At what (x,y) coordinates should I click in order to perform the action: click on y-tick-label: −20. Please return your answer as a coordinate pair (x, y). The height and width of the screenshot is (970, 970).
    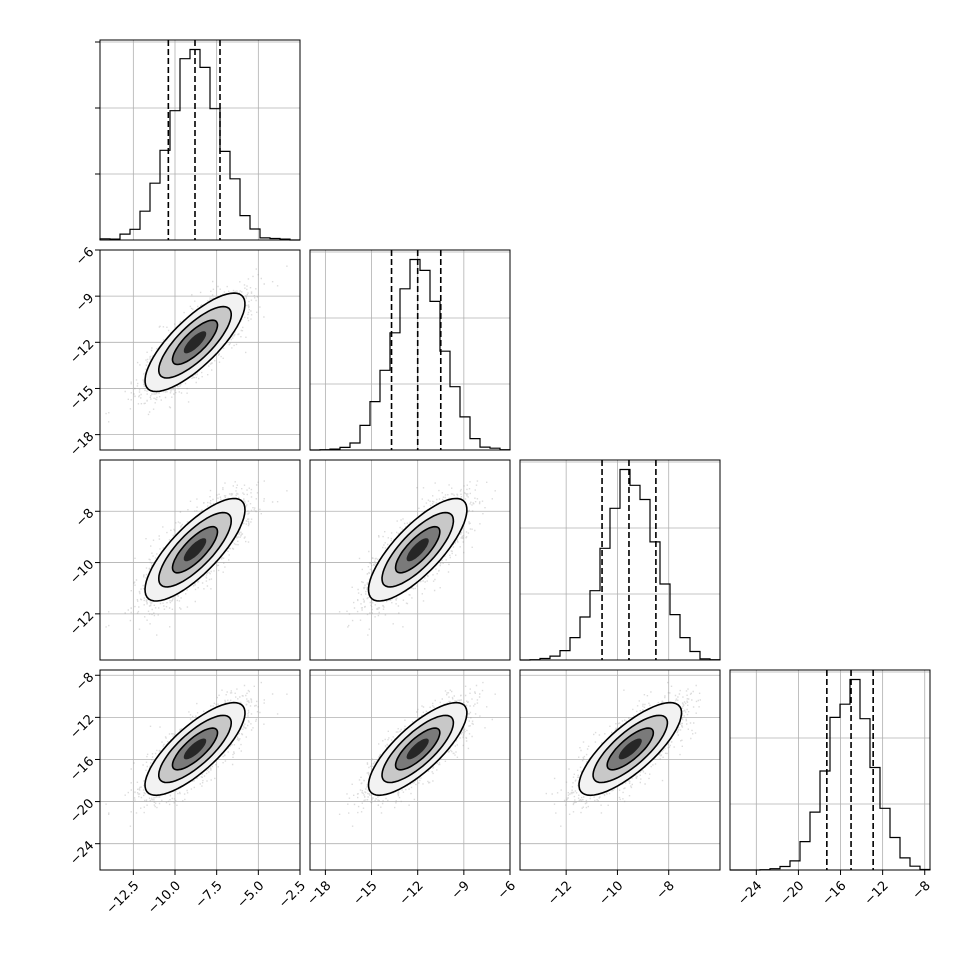
    Looking at the image, I should click on (82, 811).